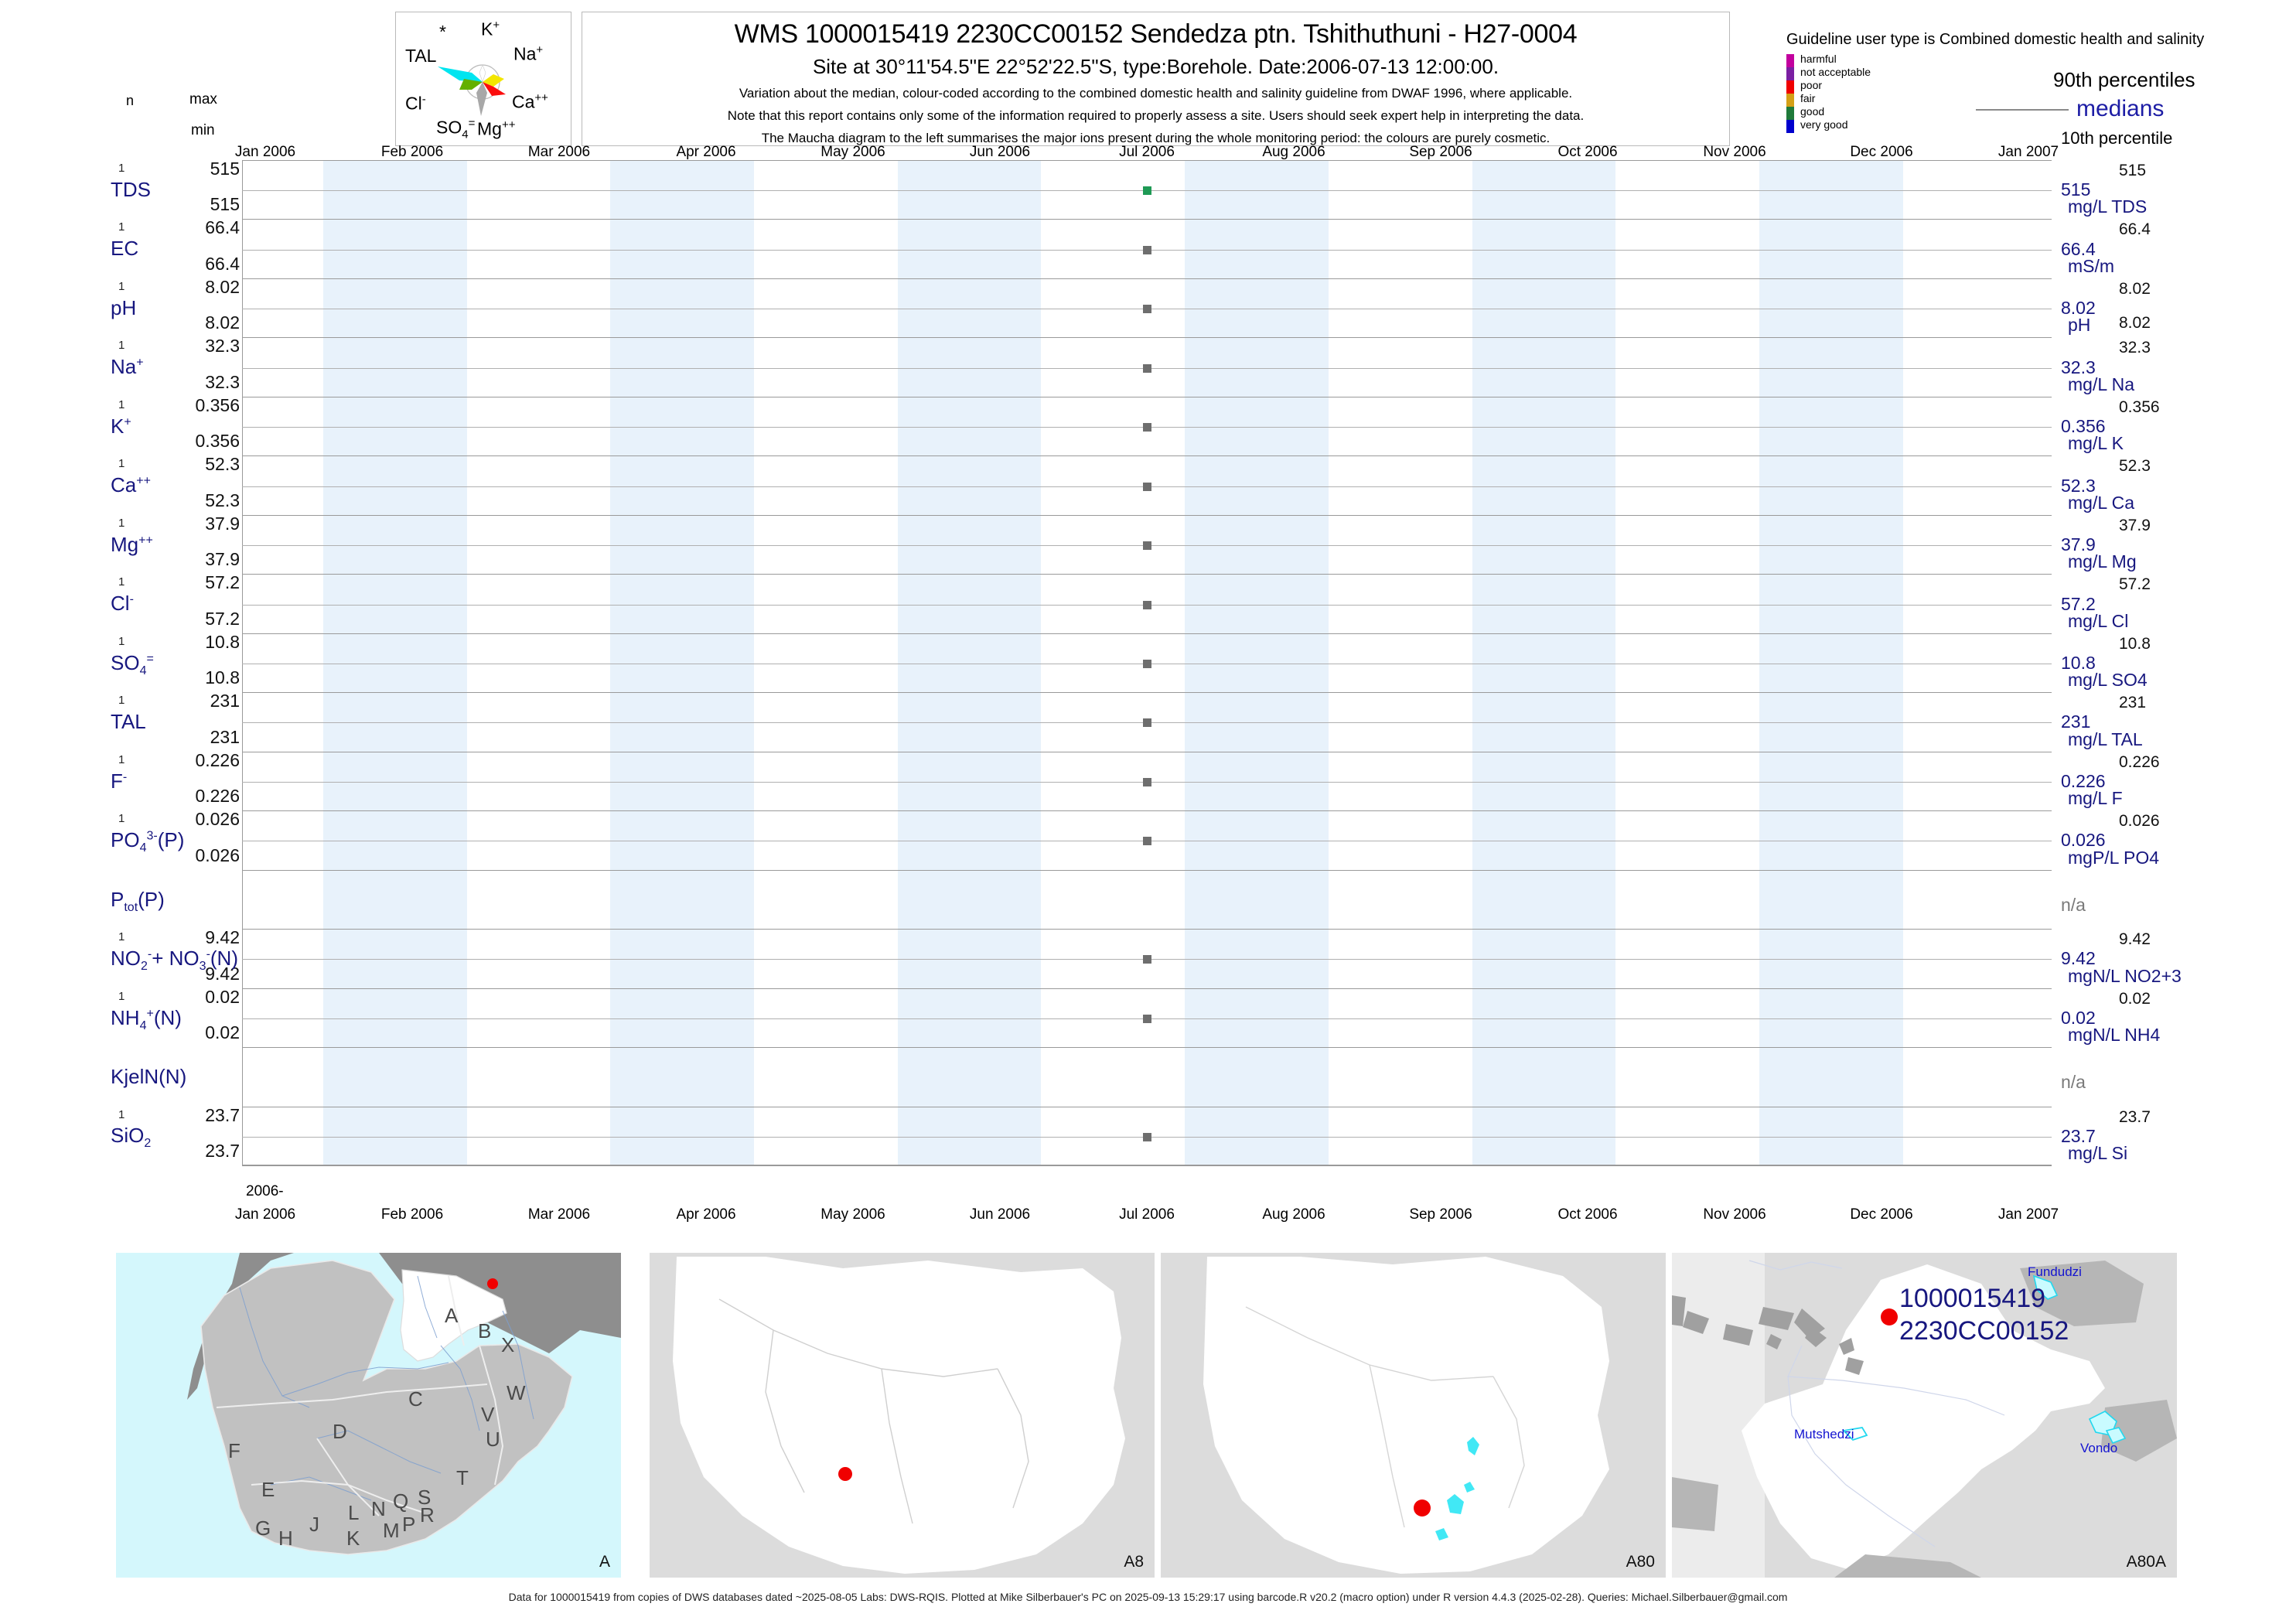 The width and height of the screenshot is (2296, 1624). I want to click on row-median-value: 23.7, so click(2078, 1135).